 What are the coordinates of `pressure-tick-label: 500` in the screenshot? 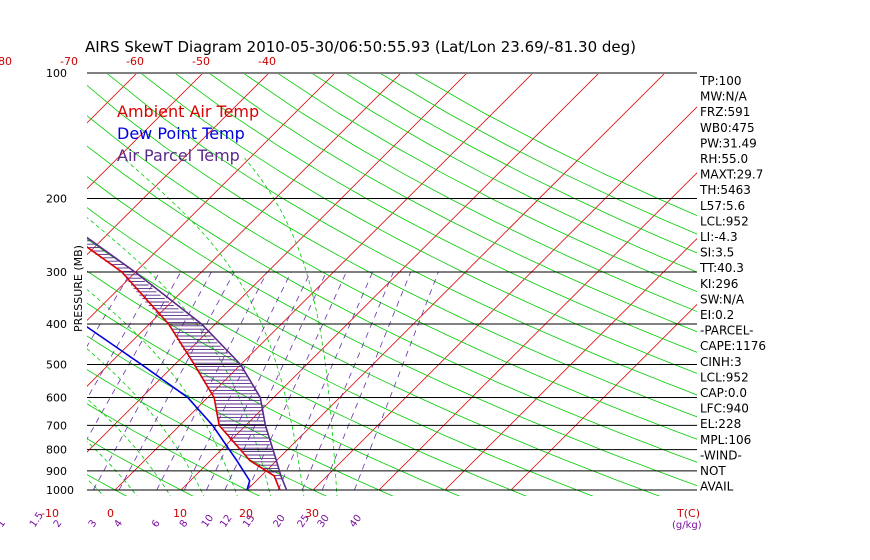 It's located at (56, 364).